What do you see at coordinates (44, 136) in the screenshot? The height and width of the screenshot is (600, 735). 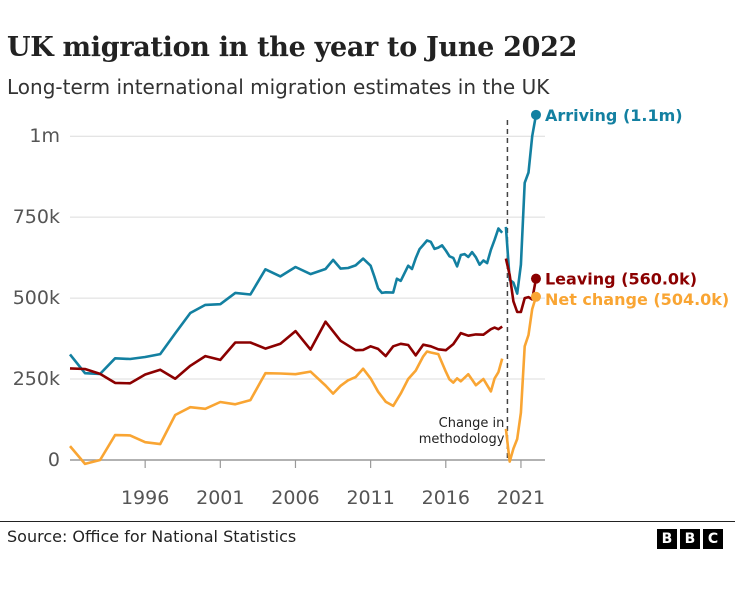 I see `y-tick-label: 1m` at bounding box center [44, 136].